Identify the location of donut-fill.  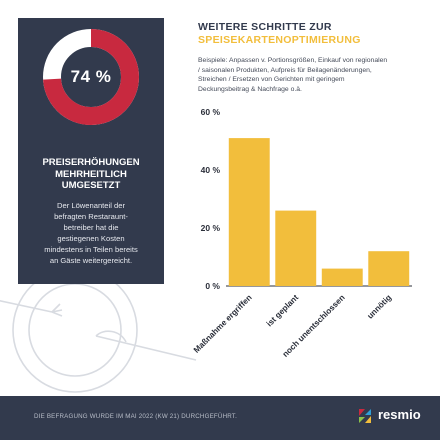
(91, 77).